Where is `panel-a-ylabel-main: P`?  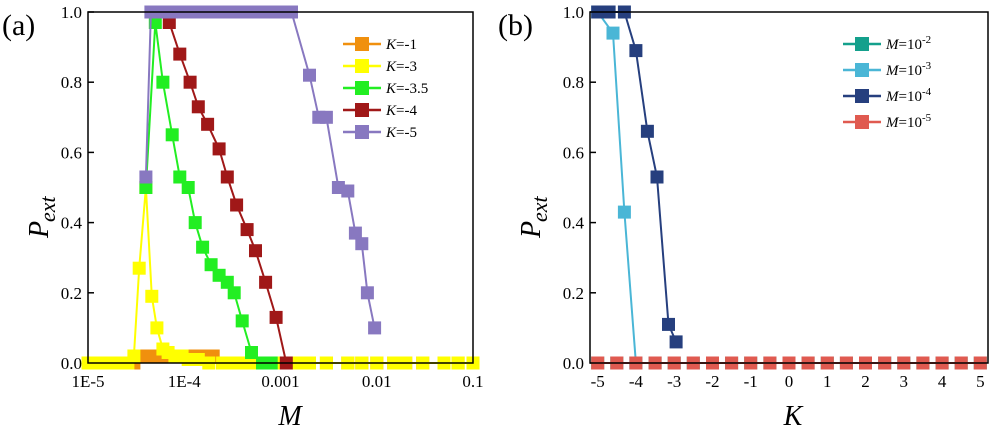
panel-a-ylabel-main: P is located at coordinates (39, 230).